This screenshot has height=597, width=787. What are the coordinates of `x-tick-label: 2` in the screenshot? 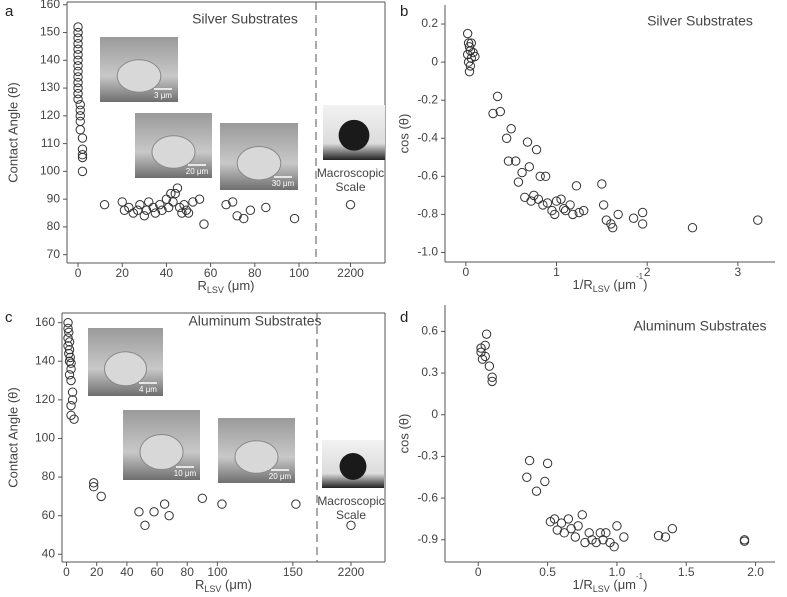 It's located at (647, 272).